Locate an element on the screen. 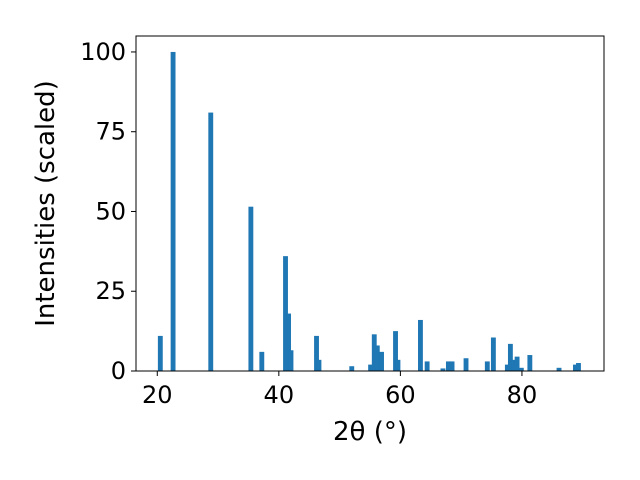  x-axis-label: 2θ (°) is located at coordinates (370, 432).